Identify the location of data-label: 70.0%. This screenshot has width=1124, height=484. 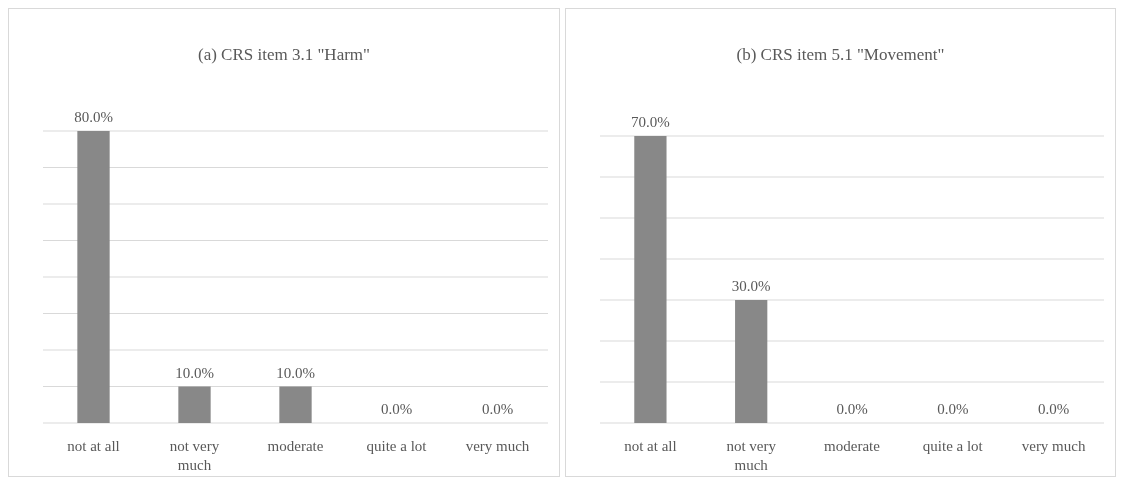
(650, 122).